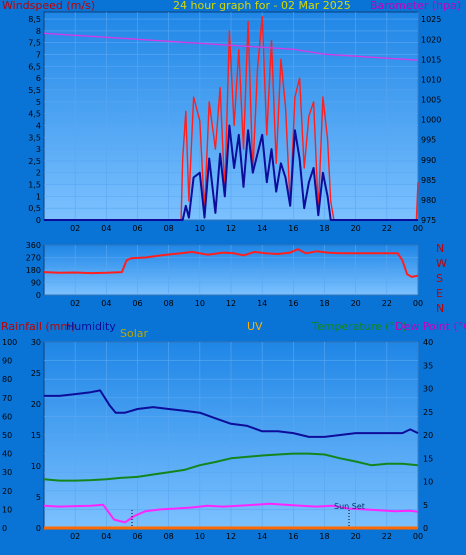 The image size is (466, 555). What do you see at coordinates (36, 342) in the screenshot?
I see `rainfall-tick-label: 30` at bounding box center [36, 342].